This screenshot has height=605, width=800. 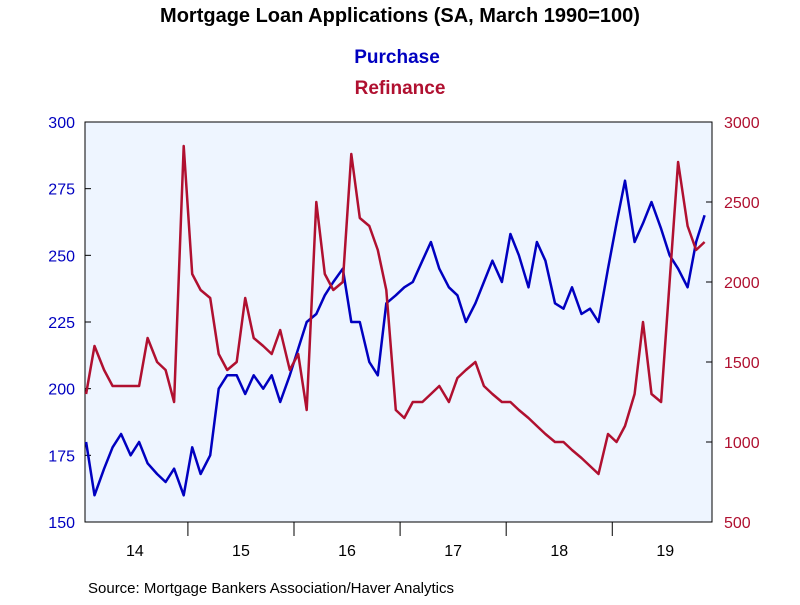 I want to click on y-tick-label: 225, so click(x=61, y=323).